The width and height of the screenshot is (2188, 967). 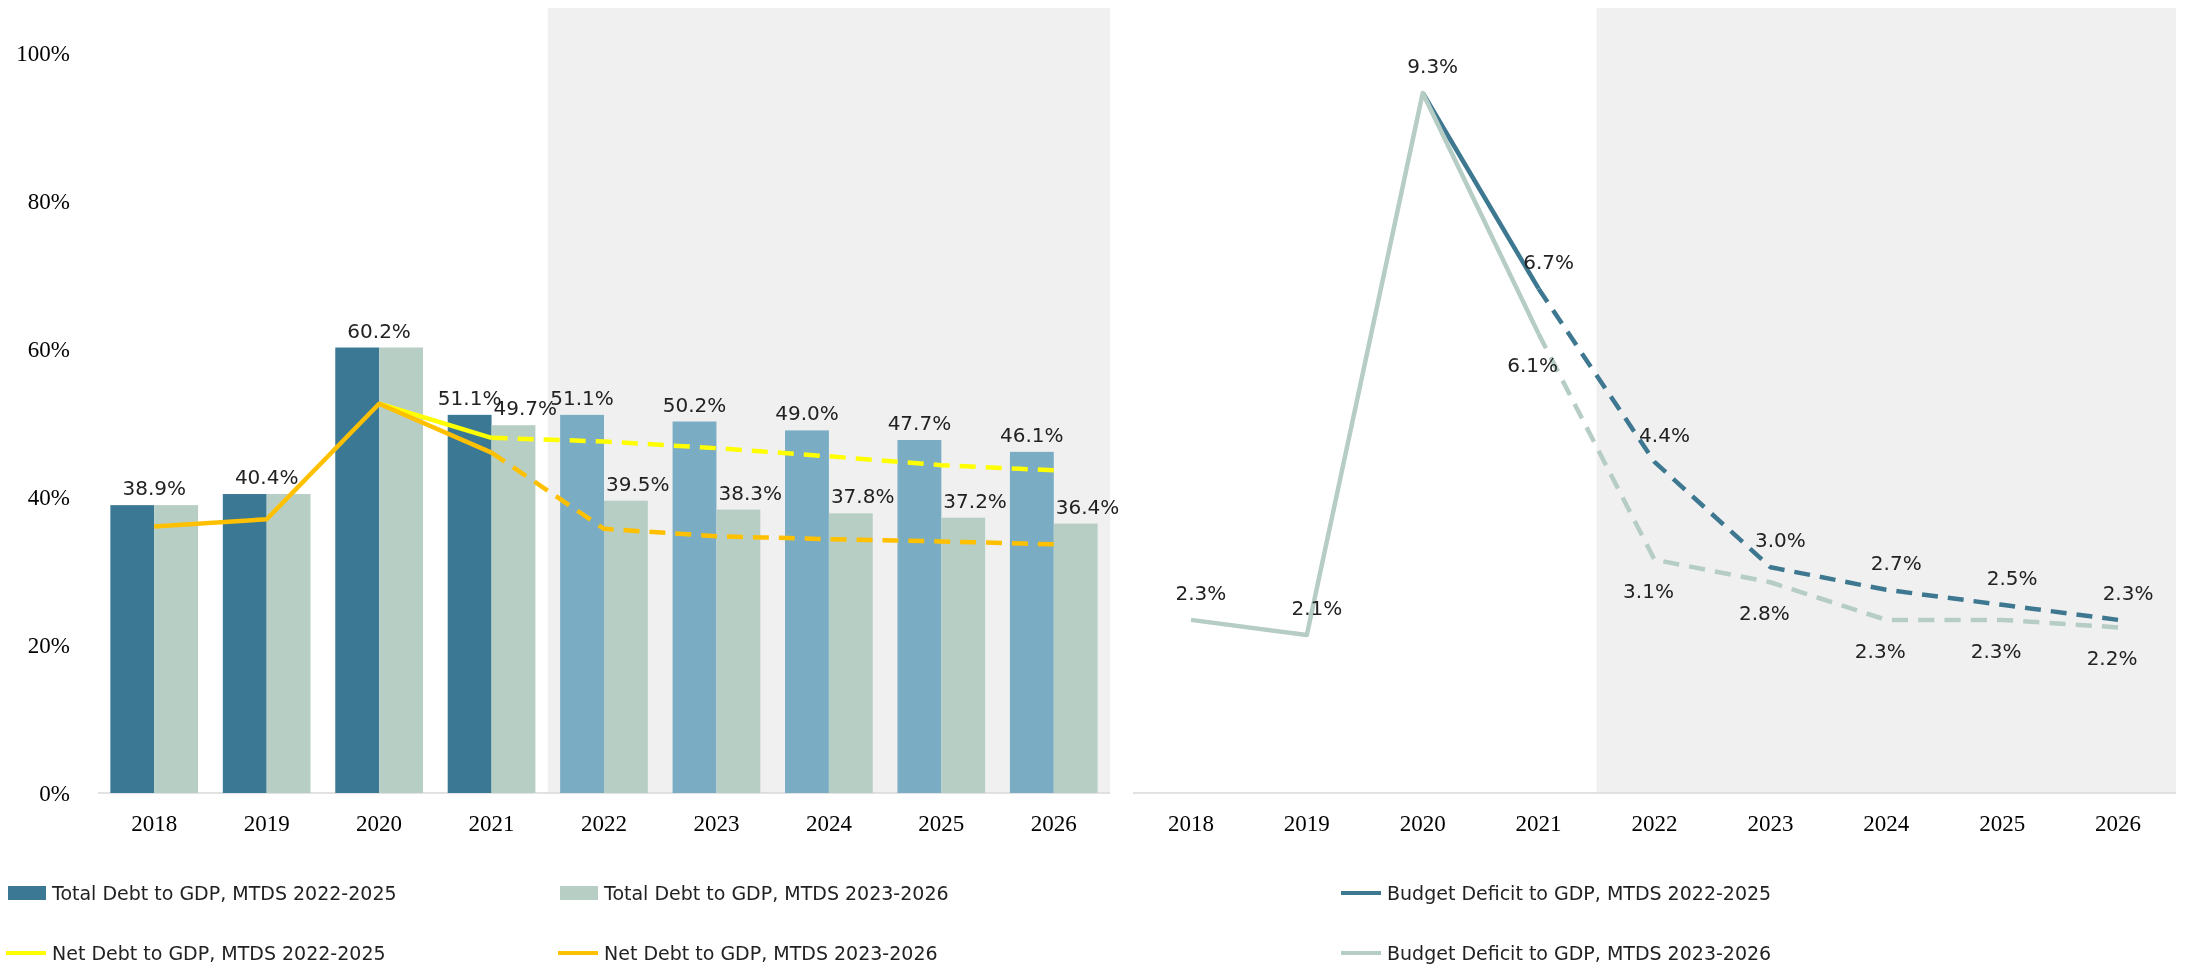 I want to click on legend-label: Net Debt to GDP, MTDS 2022-2025, so click(x=219, y=953).